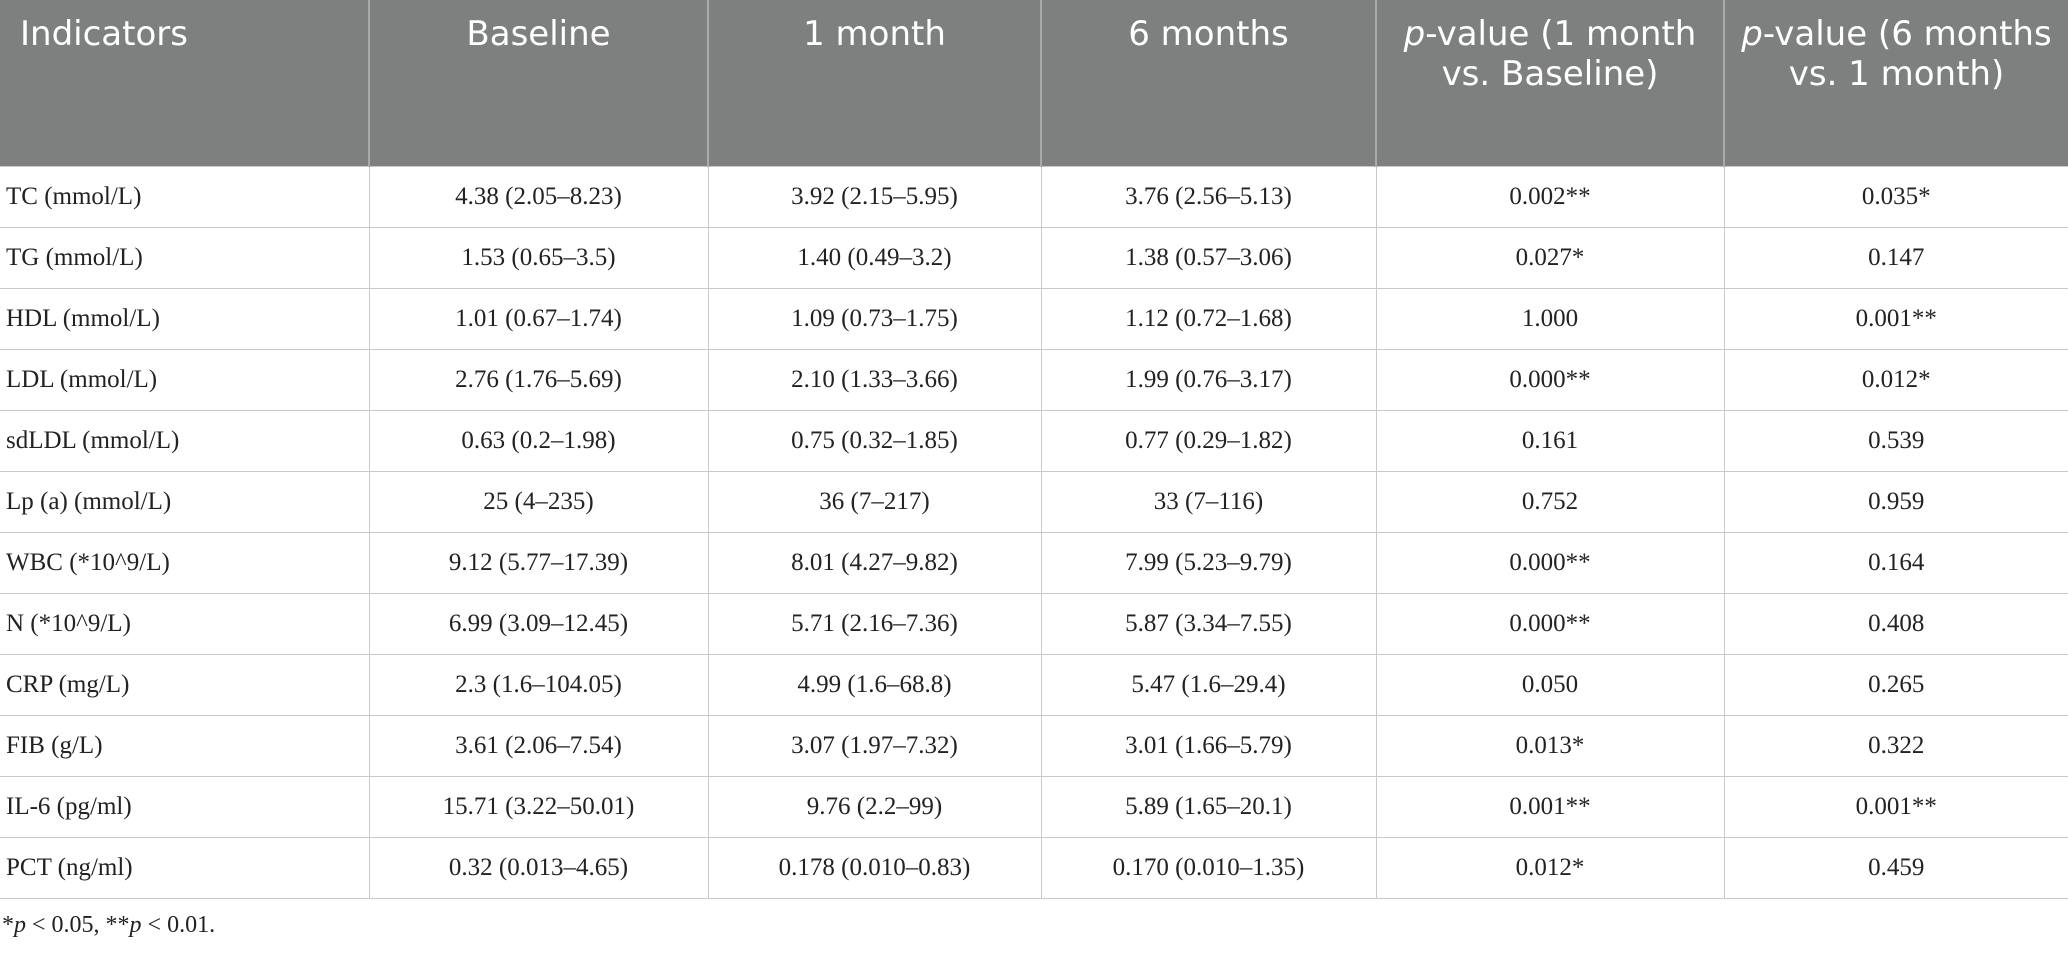 The height and width of the screenshot is (953, 2068). I want to click on cell: 4.38 (2.05–8.23), so click(538, 197).